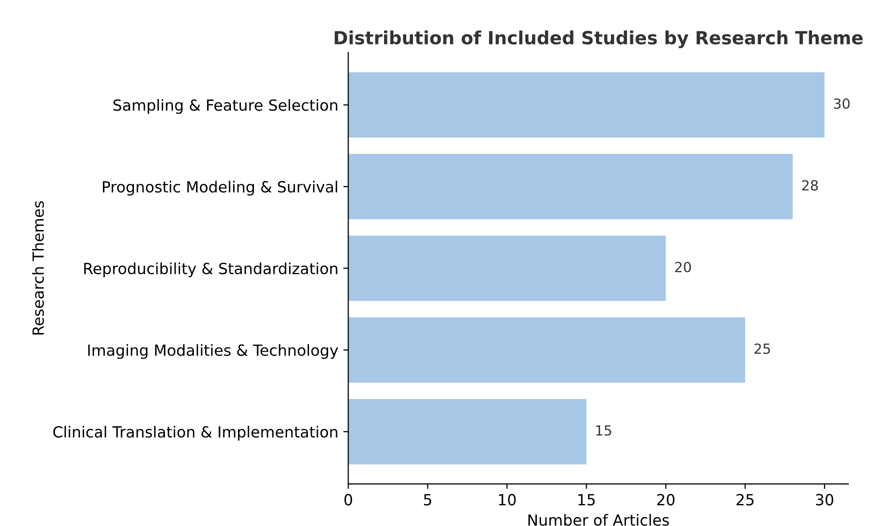  What do you see at coordinates (428, 500) in the screenshot?
I see `x-tick-label: 5` at bounding box center [428, 500].